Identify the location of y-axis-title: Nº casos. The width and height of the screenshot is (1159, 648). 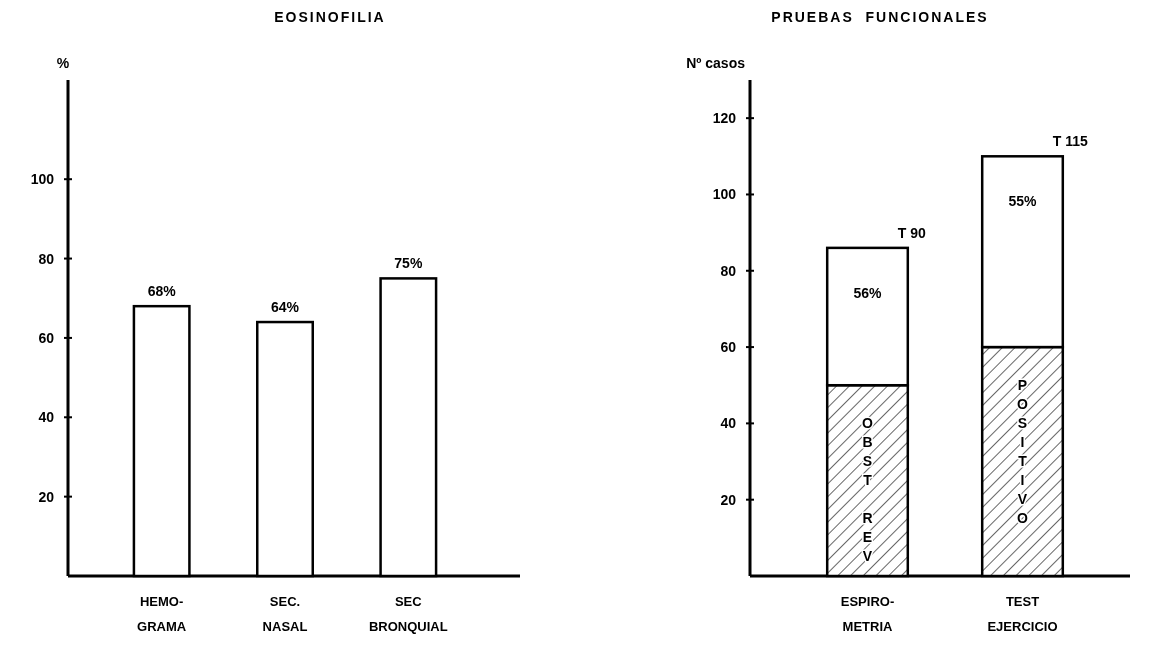
(716, 63).